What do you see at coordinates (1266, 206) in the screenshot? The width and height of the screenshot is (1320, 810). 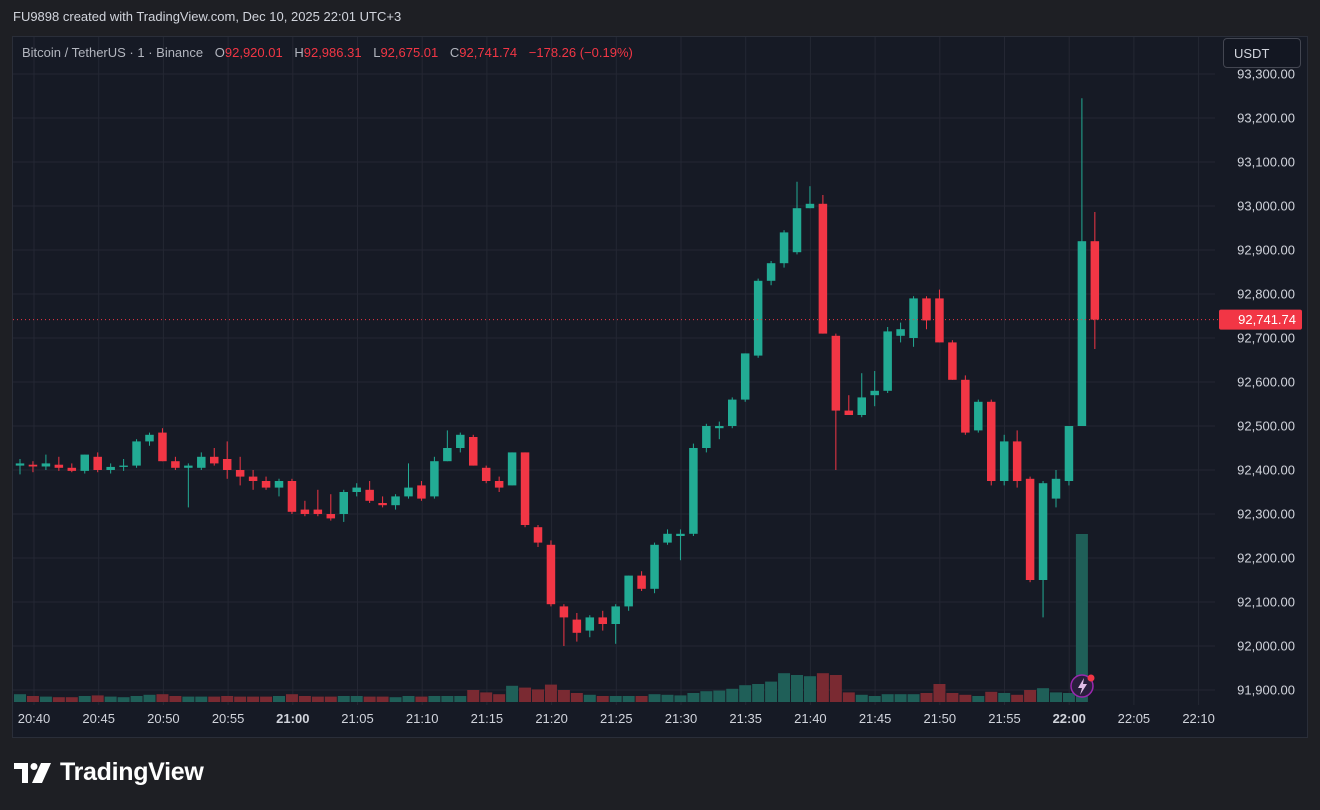 I see `price-tick-label: 93,000.00` at bounding box center [1266, 206].